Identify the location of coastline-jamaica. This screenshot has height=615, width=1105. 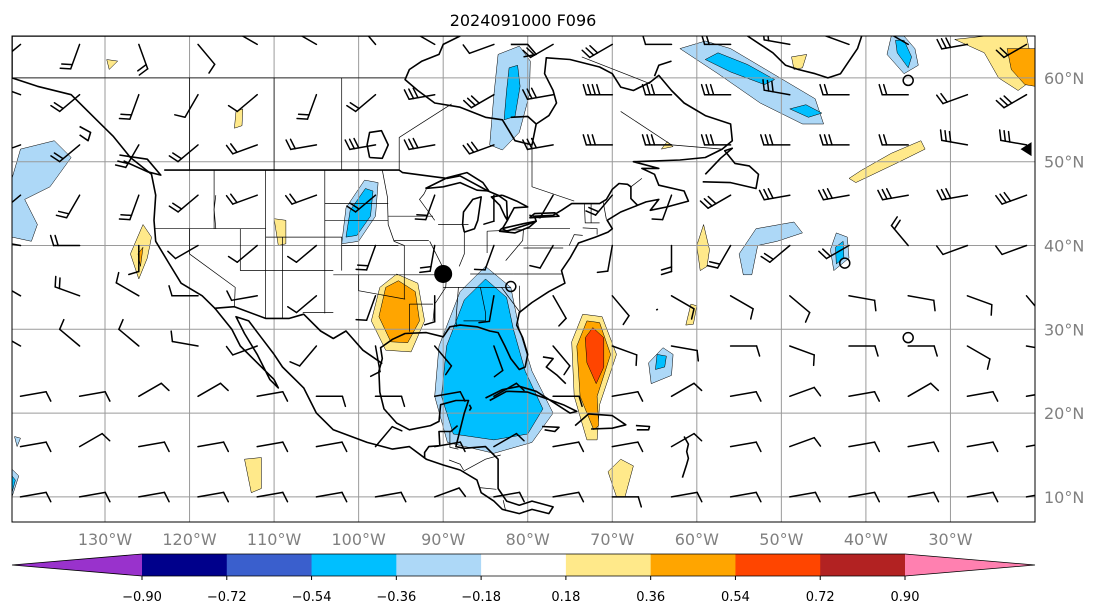
(551, 429).